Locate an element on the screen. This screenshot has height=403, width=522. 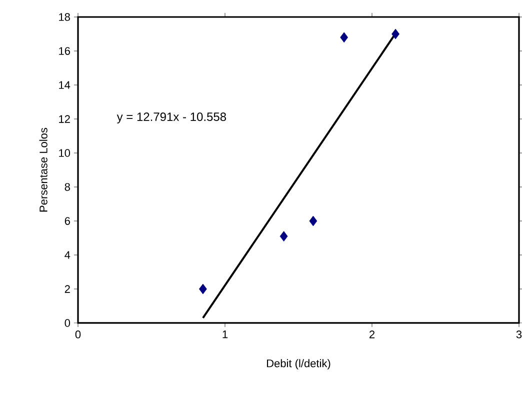
y-tick-label: 12 is located at coordinates (64, 119).